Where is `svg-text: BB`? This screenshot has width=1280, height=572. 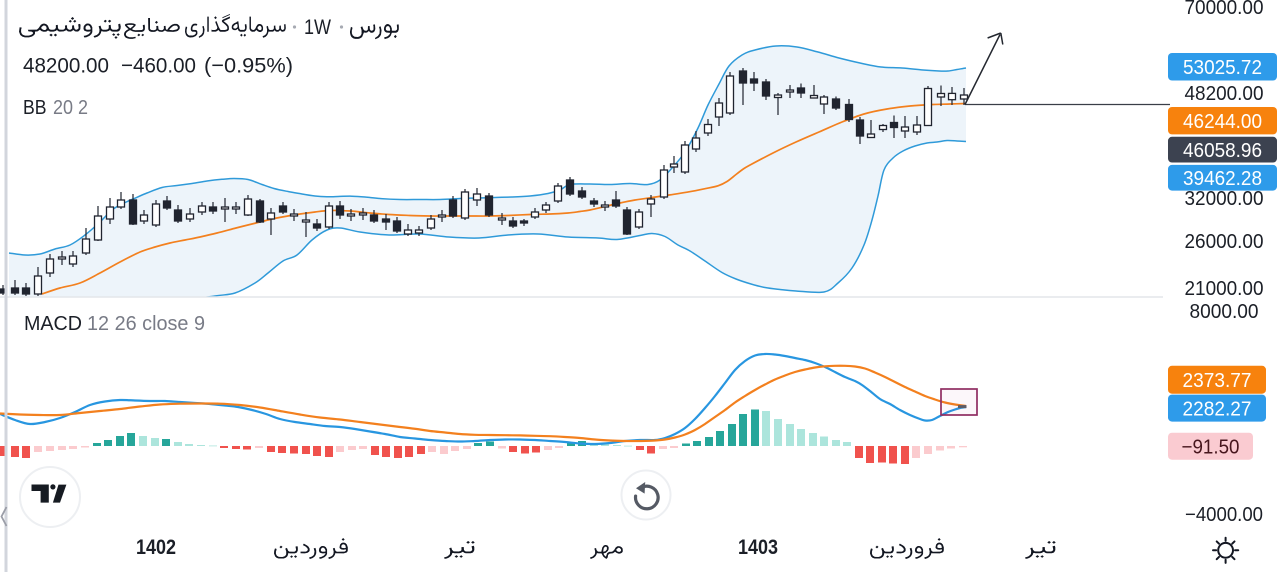 svg-text: BB is located at coordinates (35, 107).